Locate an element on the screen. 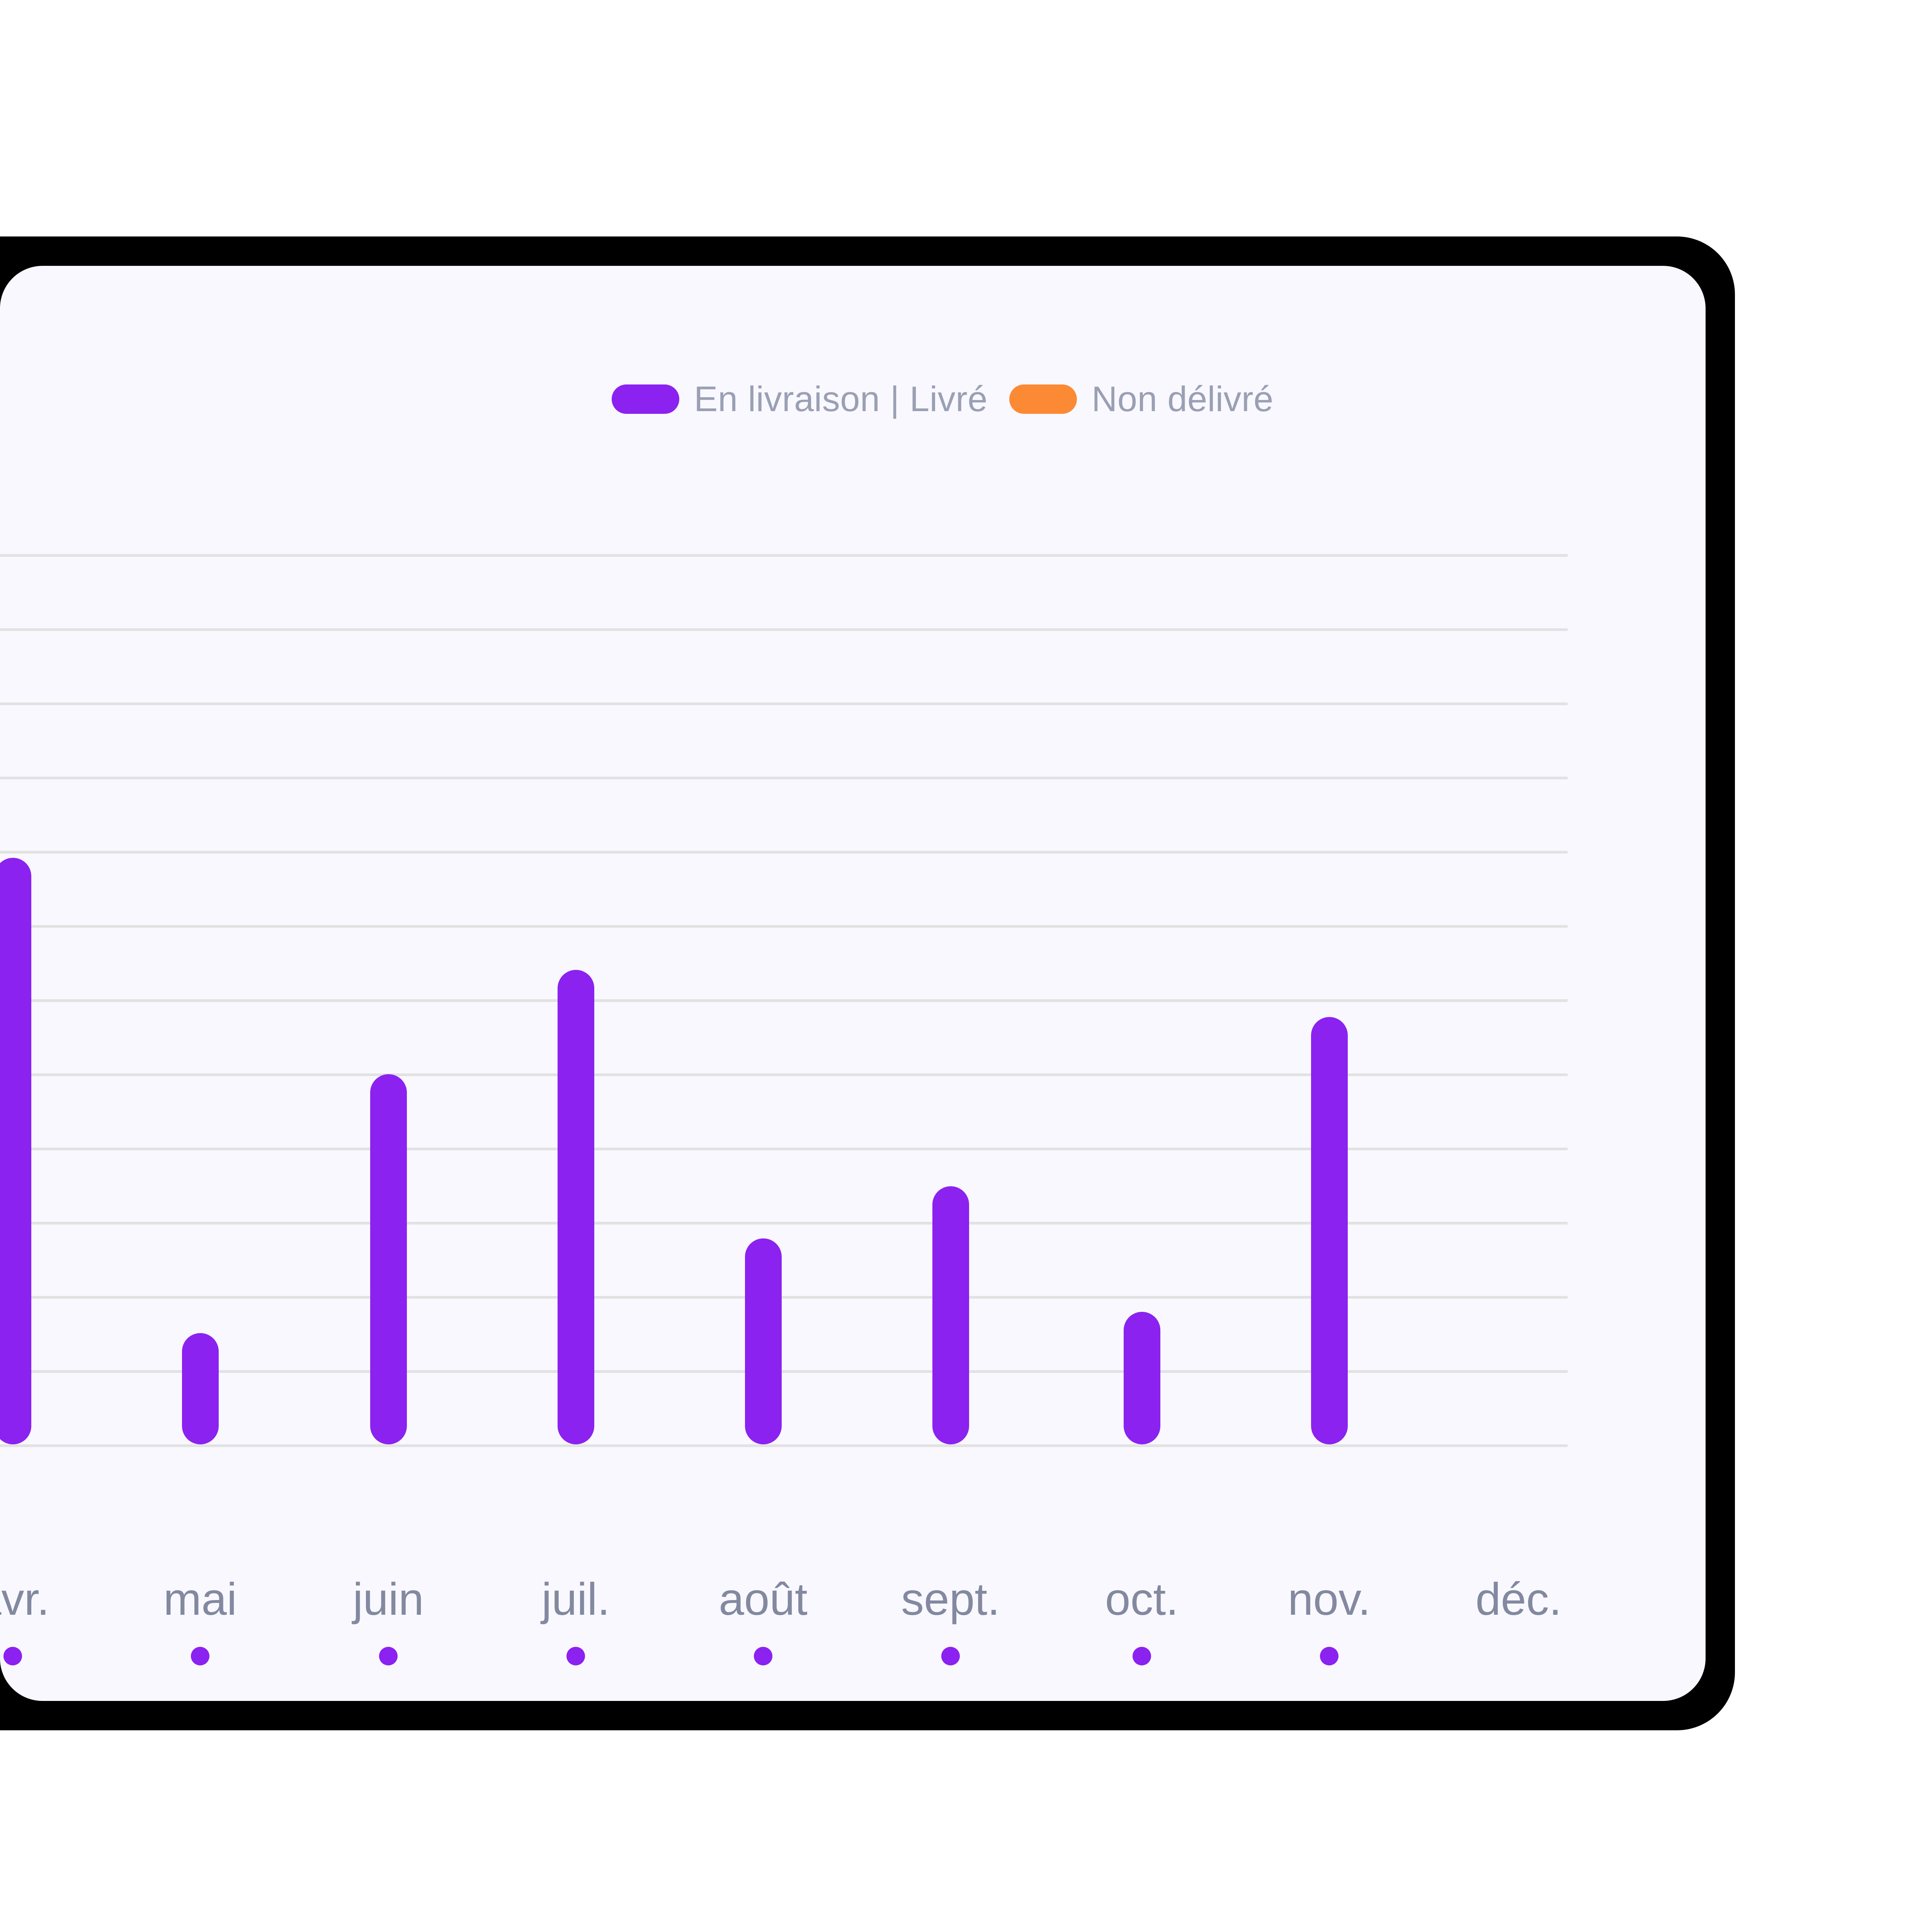 This screenshot has height=1932, width=1932. x-axis-label: mai is located at coordinates (200, 1600).